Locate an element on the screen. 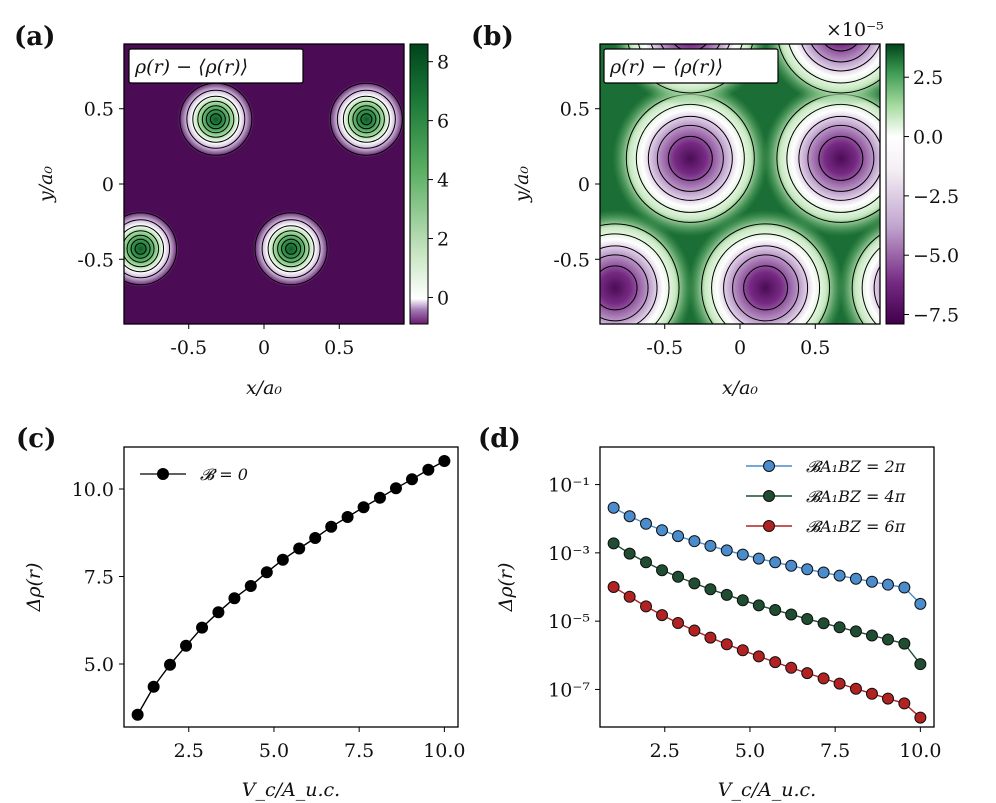  x-tick-label: 10.0 is located at coordinates (444, 751).